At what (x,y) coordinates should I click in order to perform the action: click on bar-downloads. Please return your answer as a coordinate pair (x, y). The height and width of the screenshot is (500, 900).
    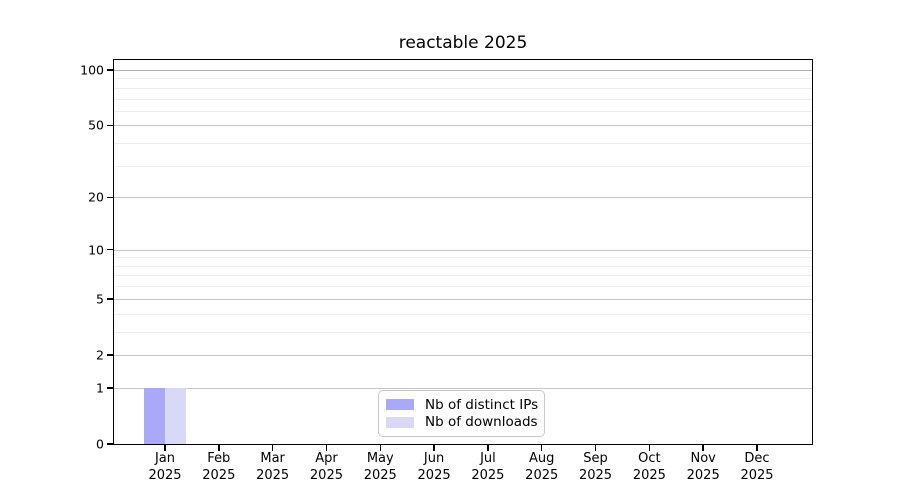
    Looking at the image, I should click on (175, 415).